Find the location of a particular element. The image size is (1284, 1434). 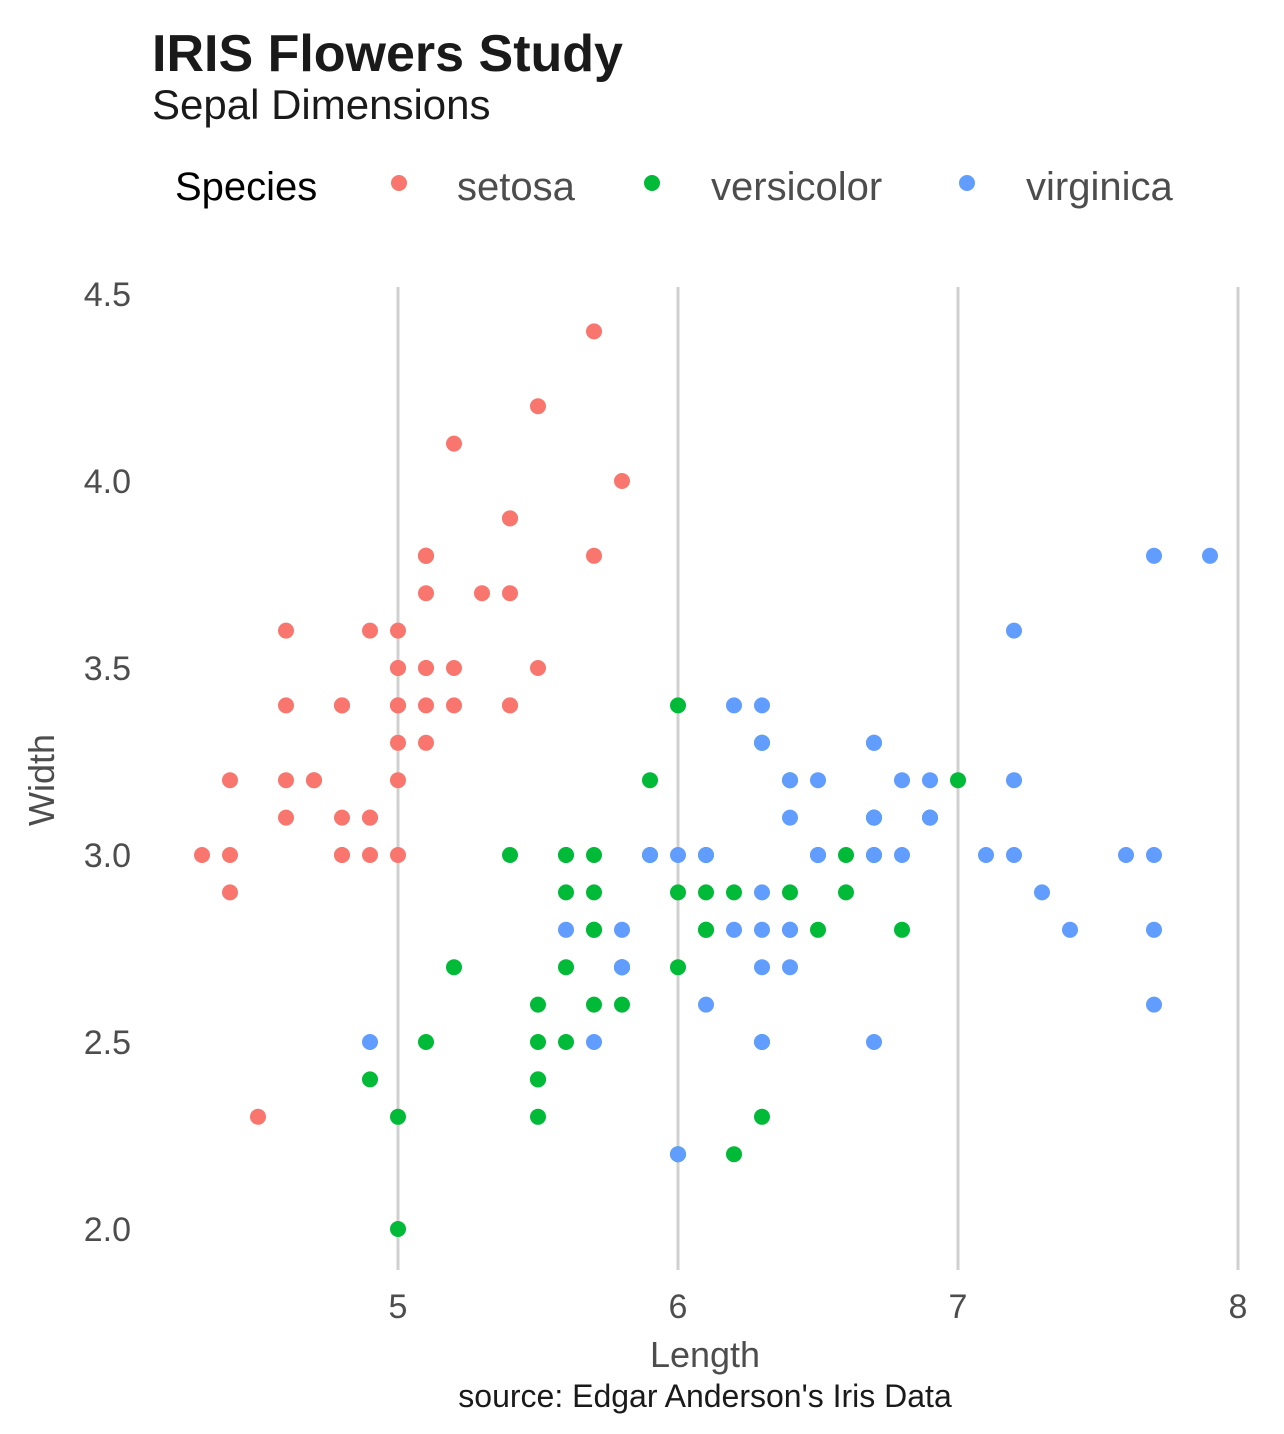

x-tick-label: 8 is located at coordinates (1238, 1307).